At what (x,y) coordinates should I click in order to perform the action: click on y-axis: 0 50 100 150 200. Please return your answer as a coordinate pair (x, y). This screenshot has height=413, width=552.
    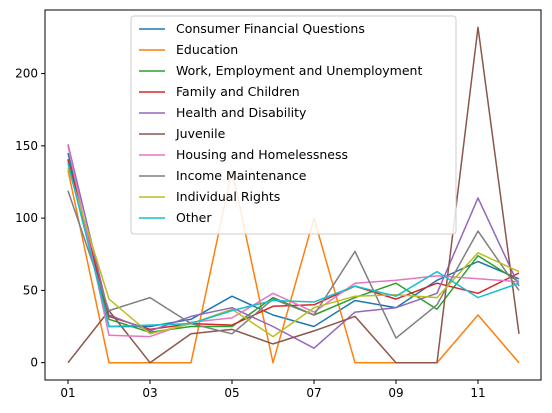
    Looking at the image, I should click on (30, 218).